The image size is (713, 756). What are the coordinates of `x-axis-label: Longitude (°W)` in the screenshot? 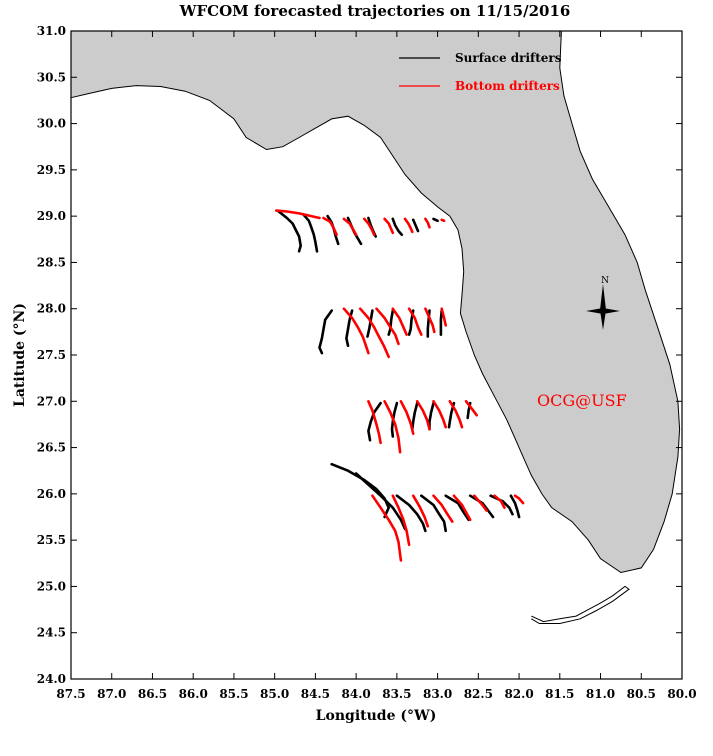 It's located at (376, 716).